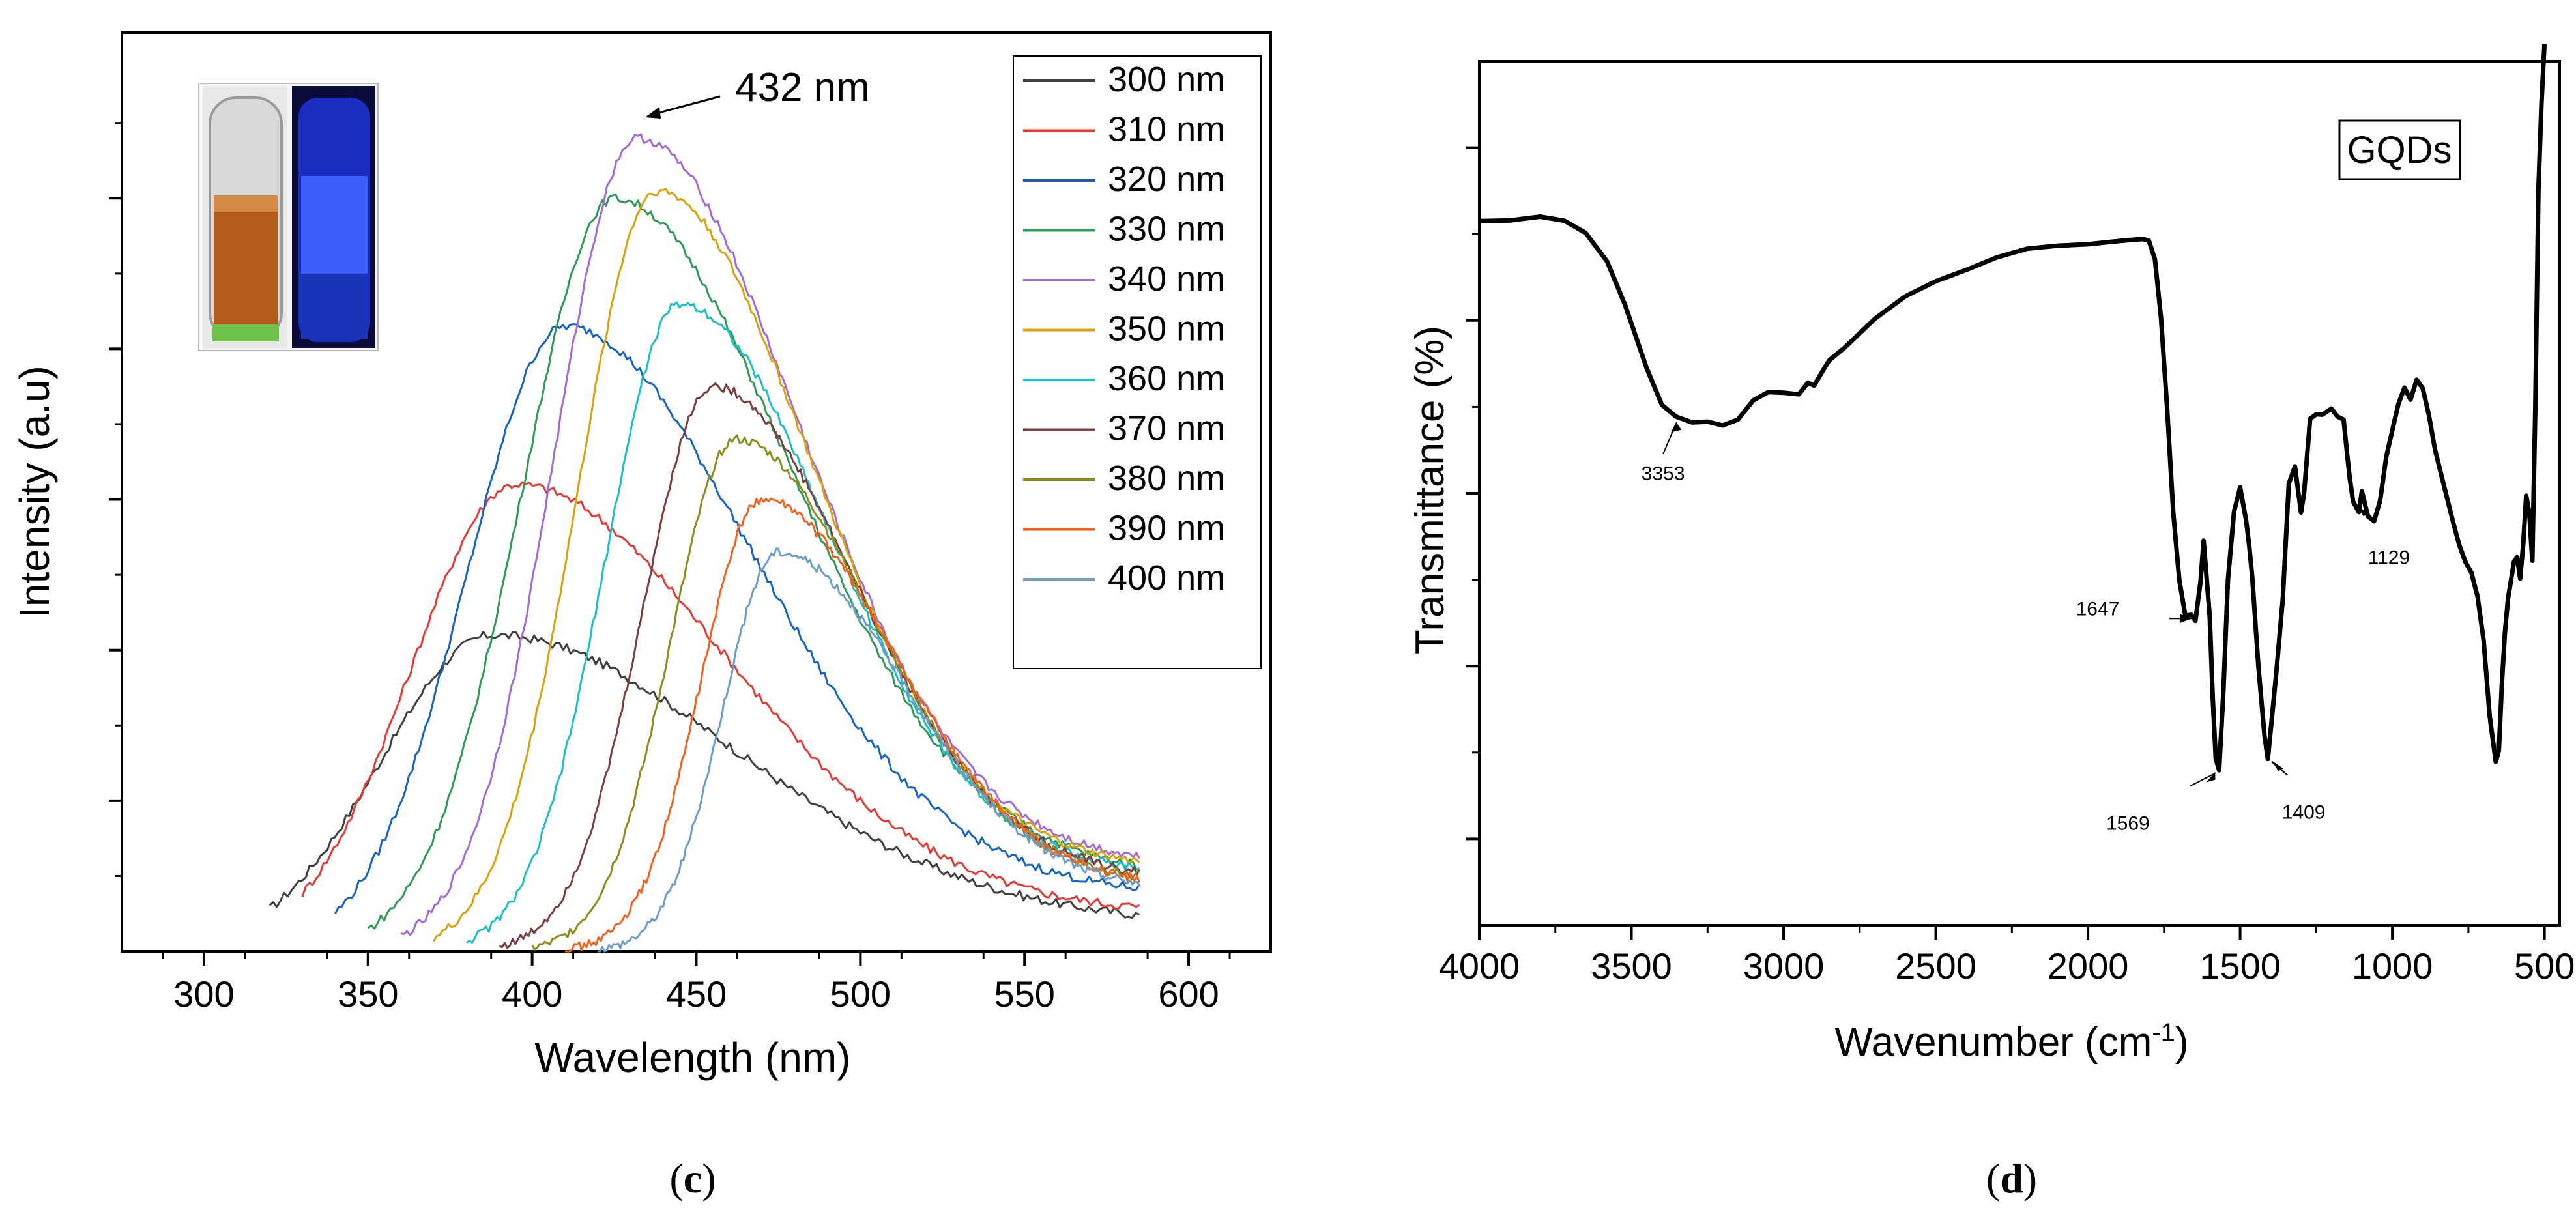  What do you see at coordinates (1430, 490) in the screenshot?
I see `panel-d-y-axis-label: Transmittance (%)` at bounding box center [1430, 490].